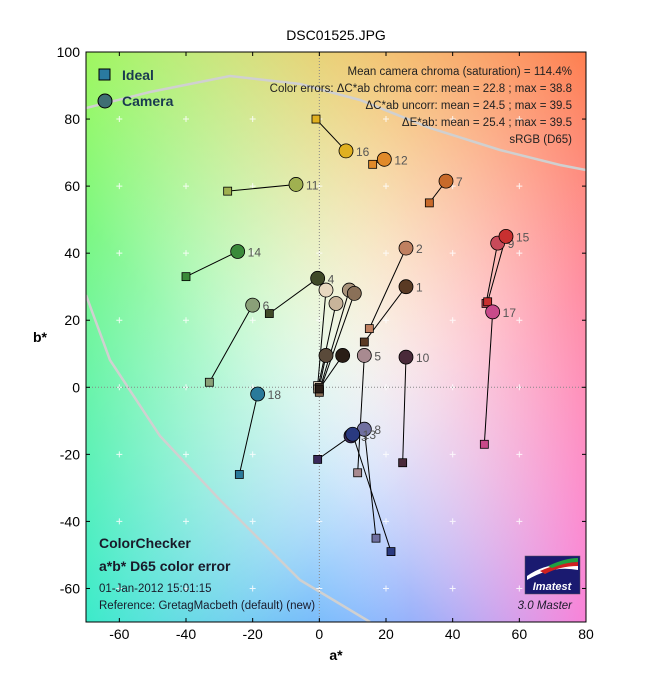  I want to click on x-tick-label: 0, so click(319, 634).